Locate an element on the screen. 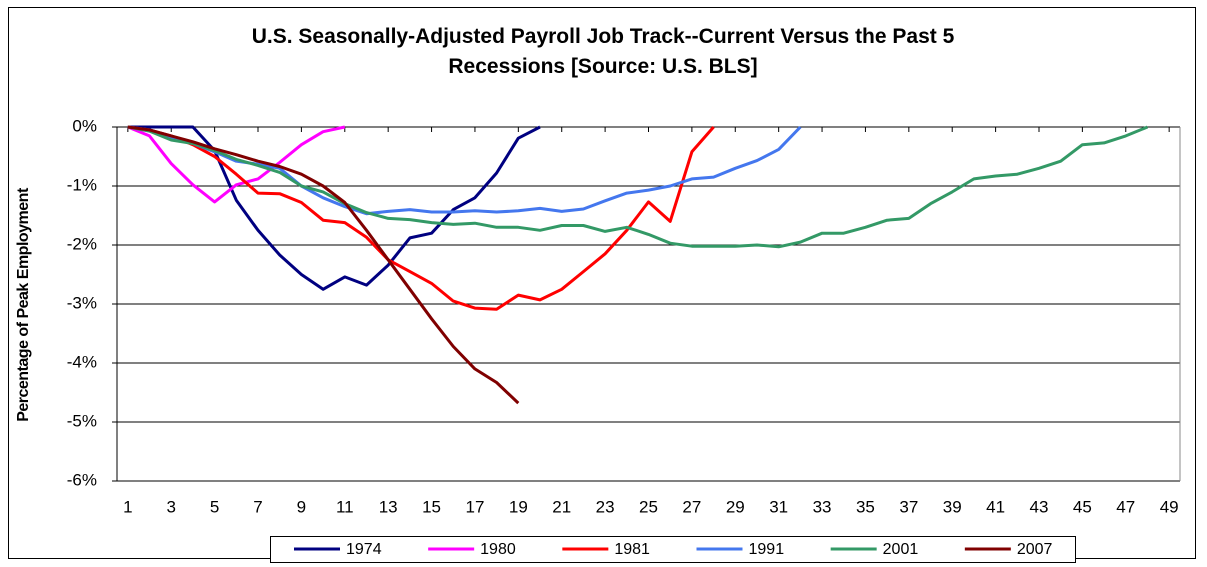  legend-label: 2007 is located at coordinates (1035, 549).